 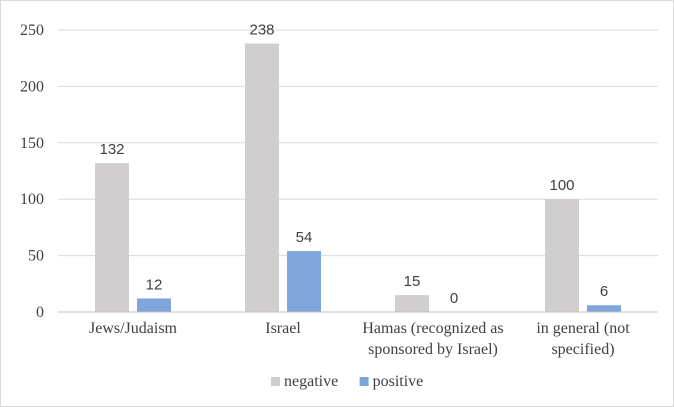 I want to click on y-tick-label: 0, so click(x=40, y=312).